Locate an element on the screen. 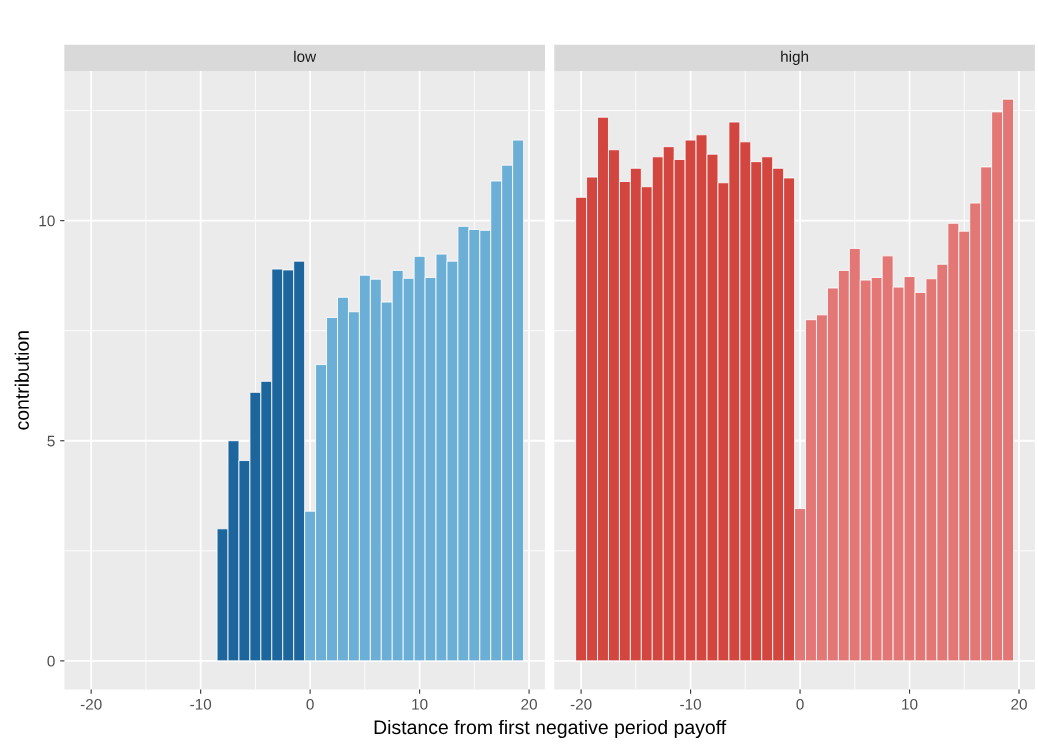 This screenshot has width=1038, height=747. y-axis-title: contribution is located at coordinates (21, 380).